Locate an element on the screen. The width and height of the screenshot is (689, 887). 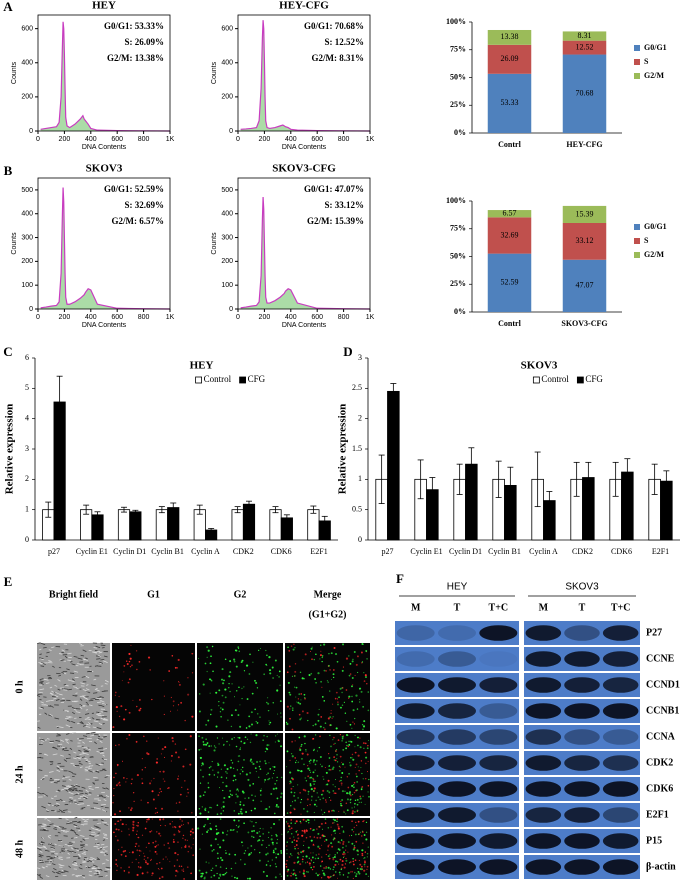
value-label: 26.09 is located at coordinates (510, 58).